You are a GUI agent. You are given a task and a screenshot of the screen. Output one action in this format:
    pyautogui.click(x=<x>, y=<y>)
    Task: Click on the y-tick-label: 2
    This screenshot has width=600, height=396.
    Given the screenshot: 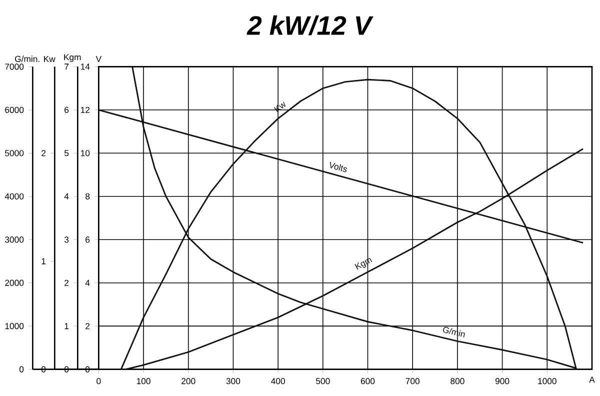 What is the action you would take?
    pyautogui.click(x=88, y=326)
    